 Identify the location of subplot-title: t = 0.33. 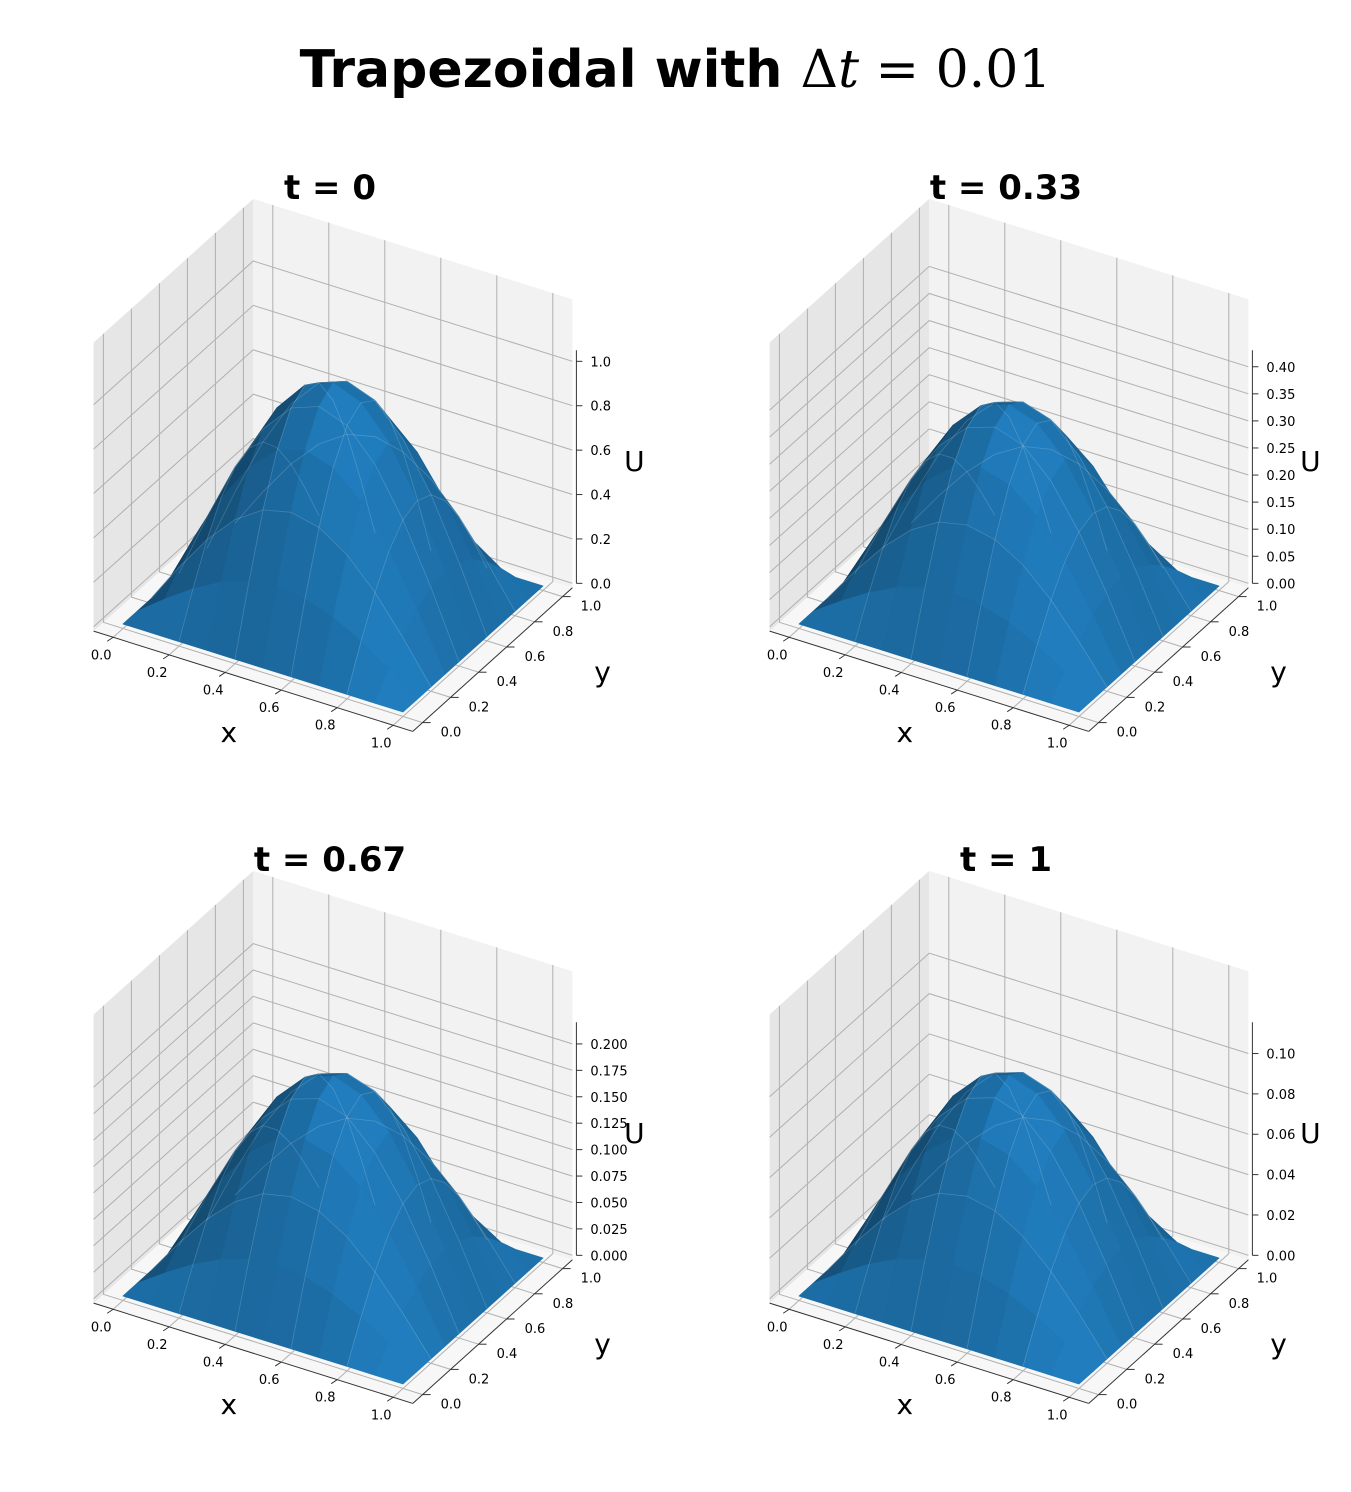
(1006, 188).